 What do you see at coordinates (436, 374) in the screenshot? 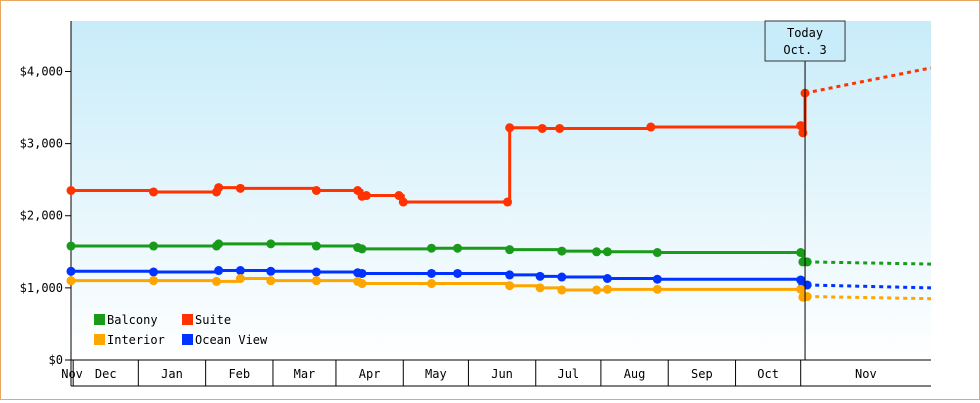
I see `x-tick-label: May` at bounding box center [436, 374].